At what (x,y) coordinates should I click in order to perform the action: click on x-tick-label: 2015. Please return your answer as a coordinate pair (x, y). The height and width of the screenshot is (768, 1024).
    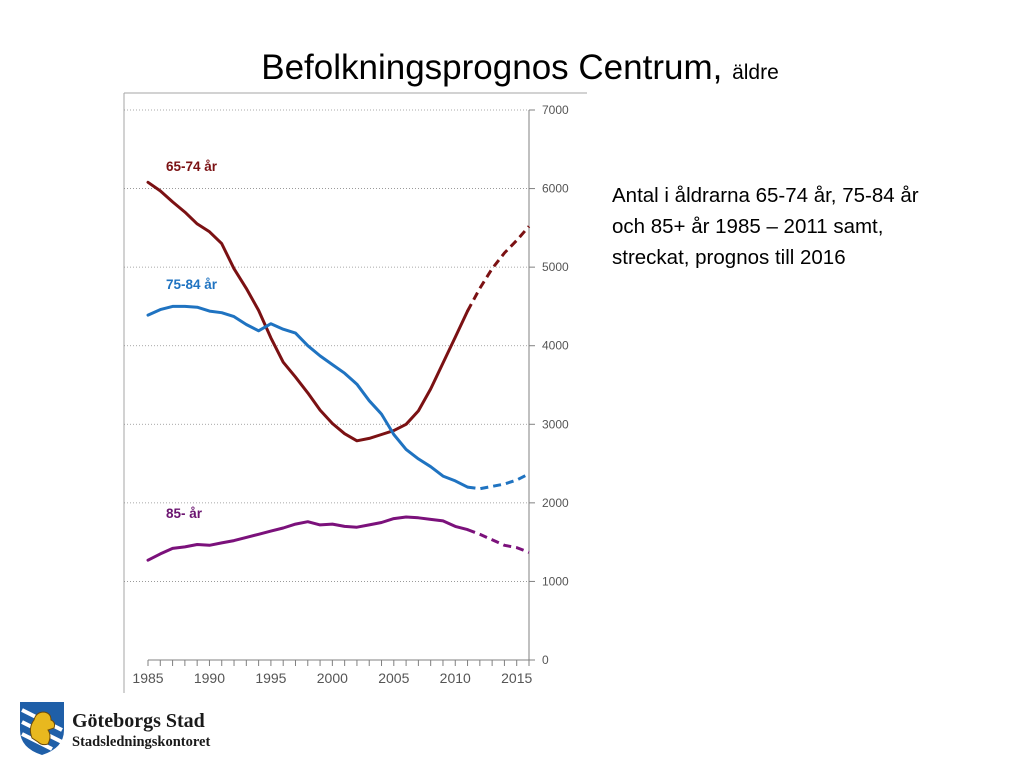
    Looking at the image, I should click on (516, 678).